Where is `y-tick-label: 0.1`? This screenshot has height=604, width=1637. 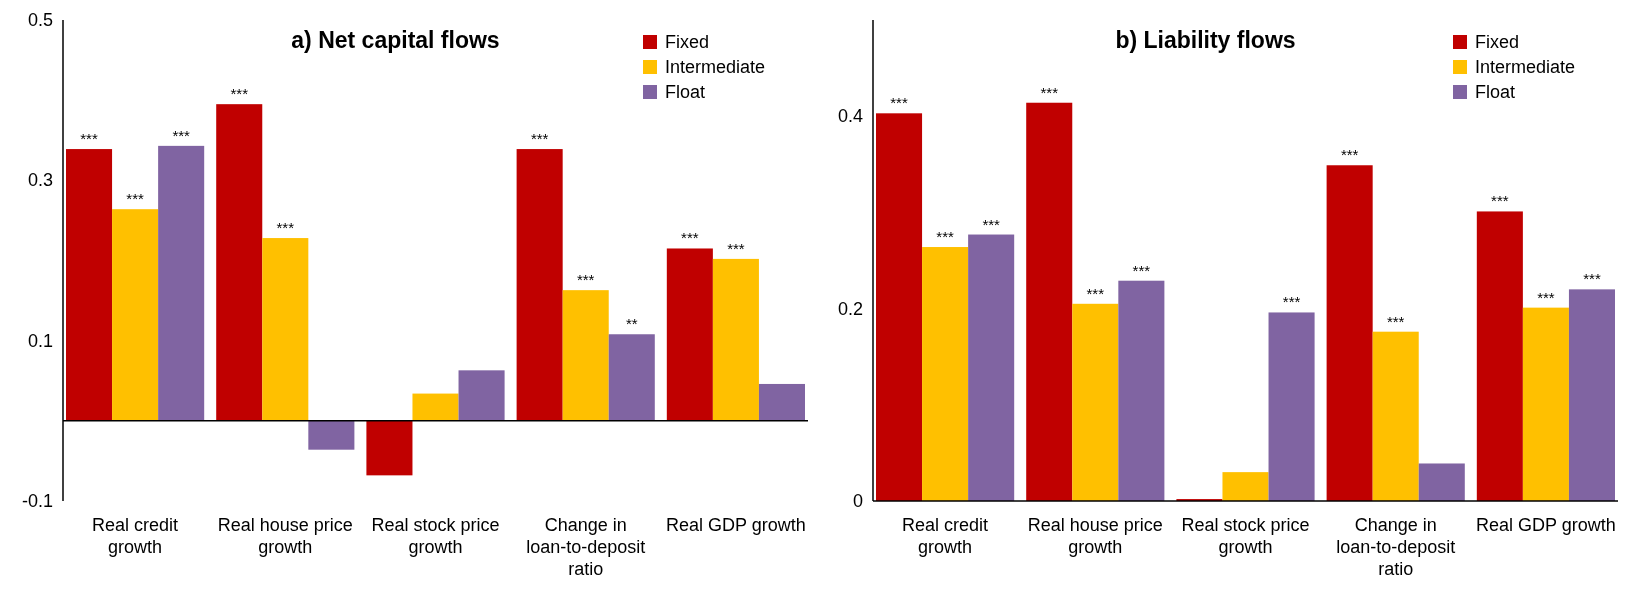
y-tick-label: 0.1 is located at coordinates (40, 340).